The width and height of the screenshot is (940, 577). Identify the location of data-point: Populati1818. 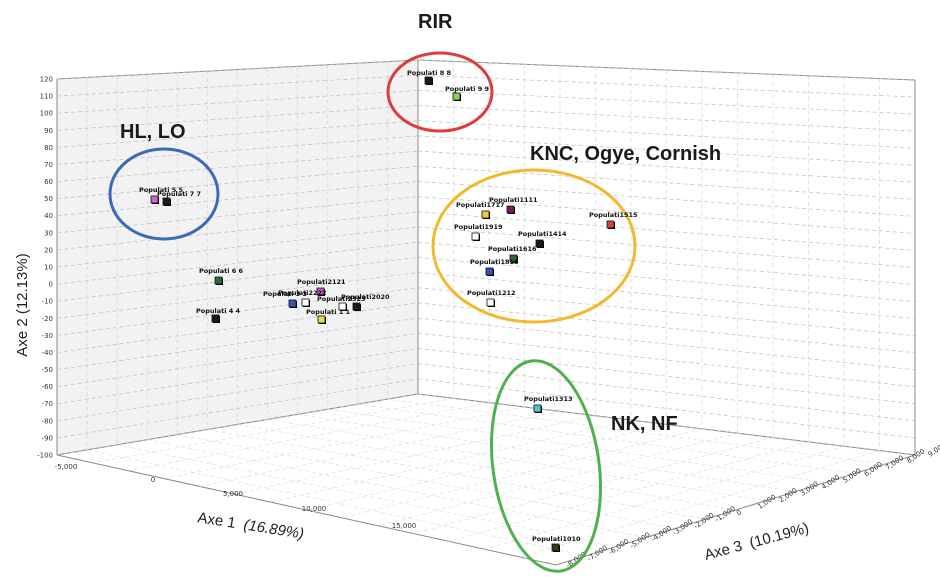
(494, 267).